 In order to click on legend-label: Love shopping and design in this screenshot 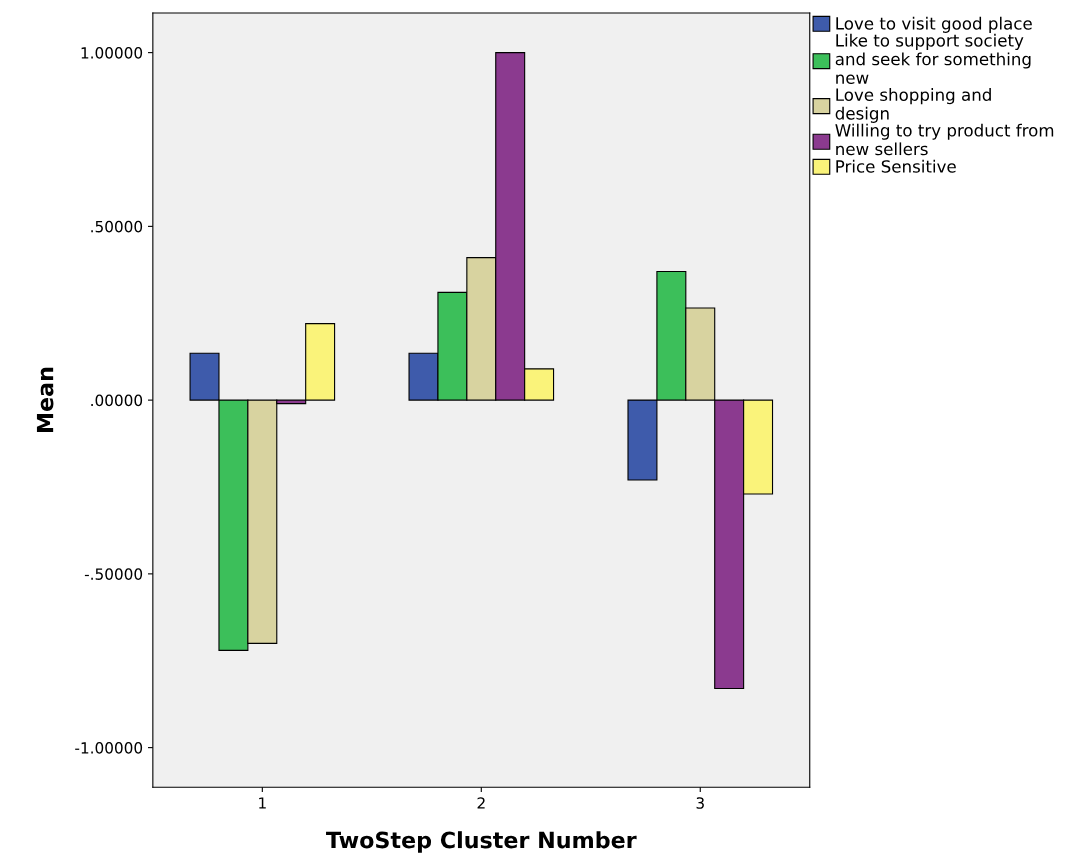, I will do `click(913, 105)`.